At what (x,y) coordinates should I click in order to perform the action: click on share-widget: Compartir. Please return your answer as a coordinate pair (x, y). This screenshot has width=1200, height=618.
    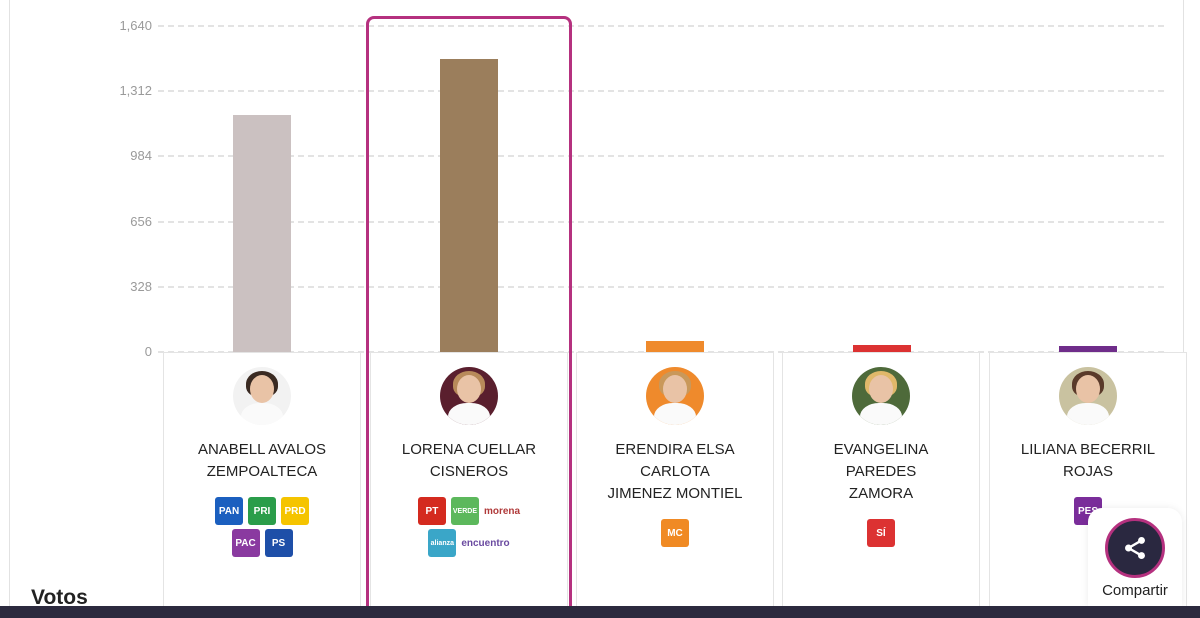
    Looking at the image, I should click on (1135, 557).